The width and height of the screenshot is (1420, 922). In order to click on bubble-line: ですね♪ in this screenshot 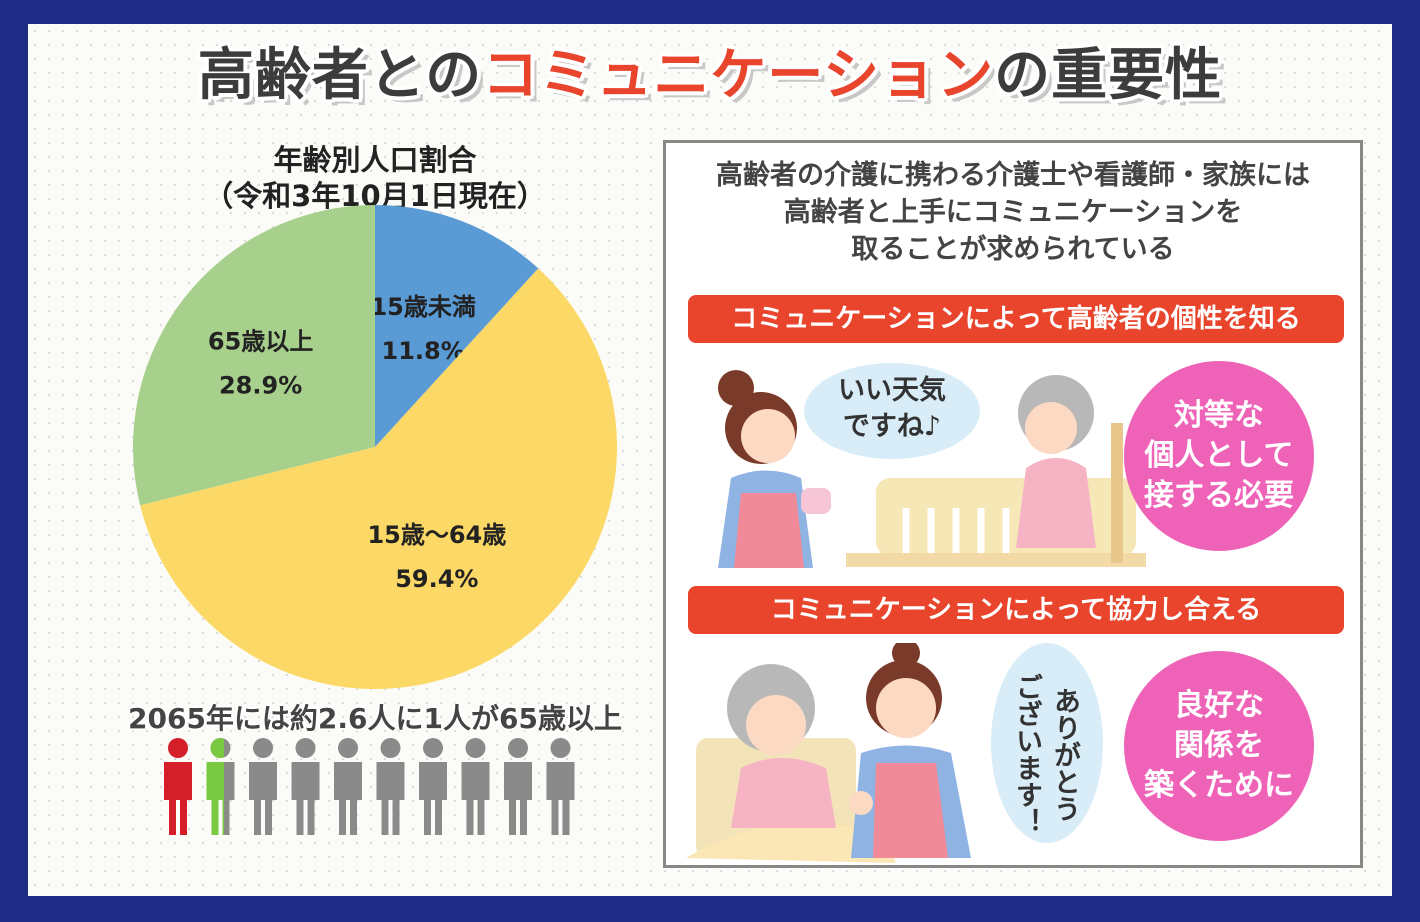, I will do `click(892, 426)`.